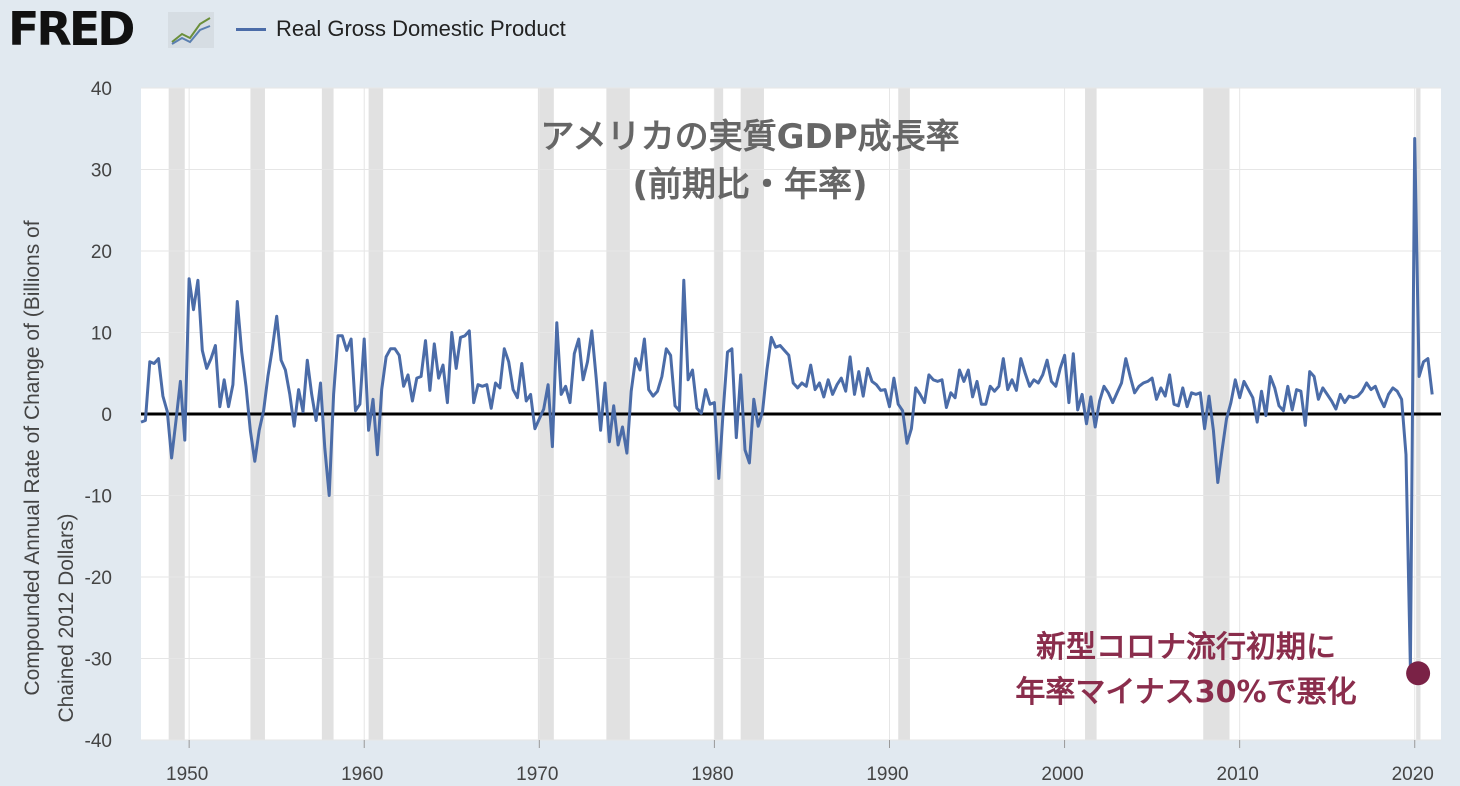 The width and height of the screenshot is (1460, 786). I want to click on annotation-line1: 新型コロナ流行初期に, so click(1186, 647).